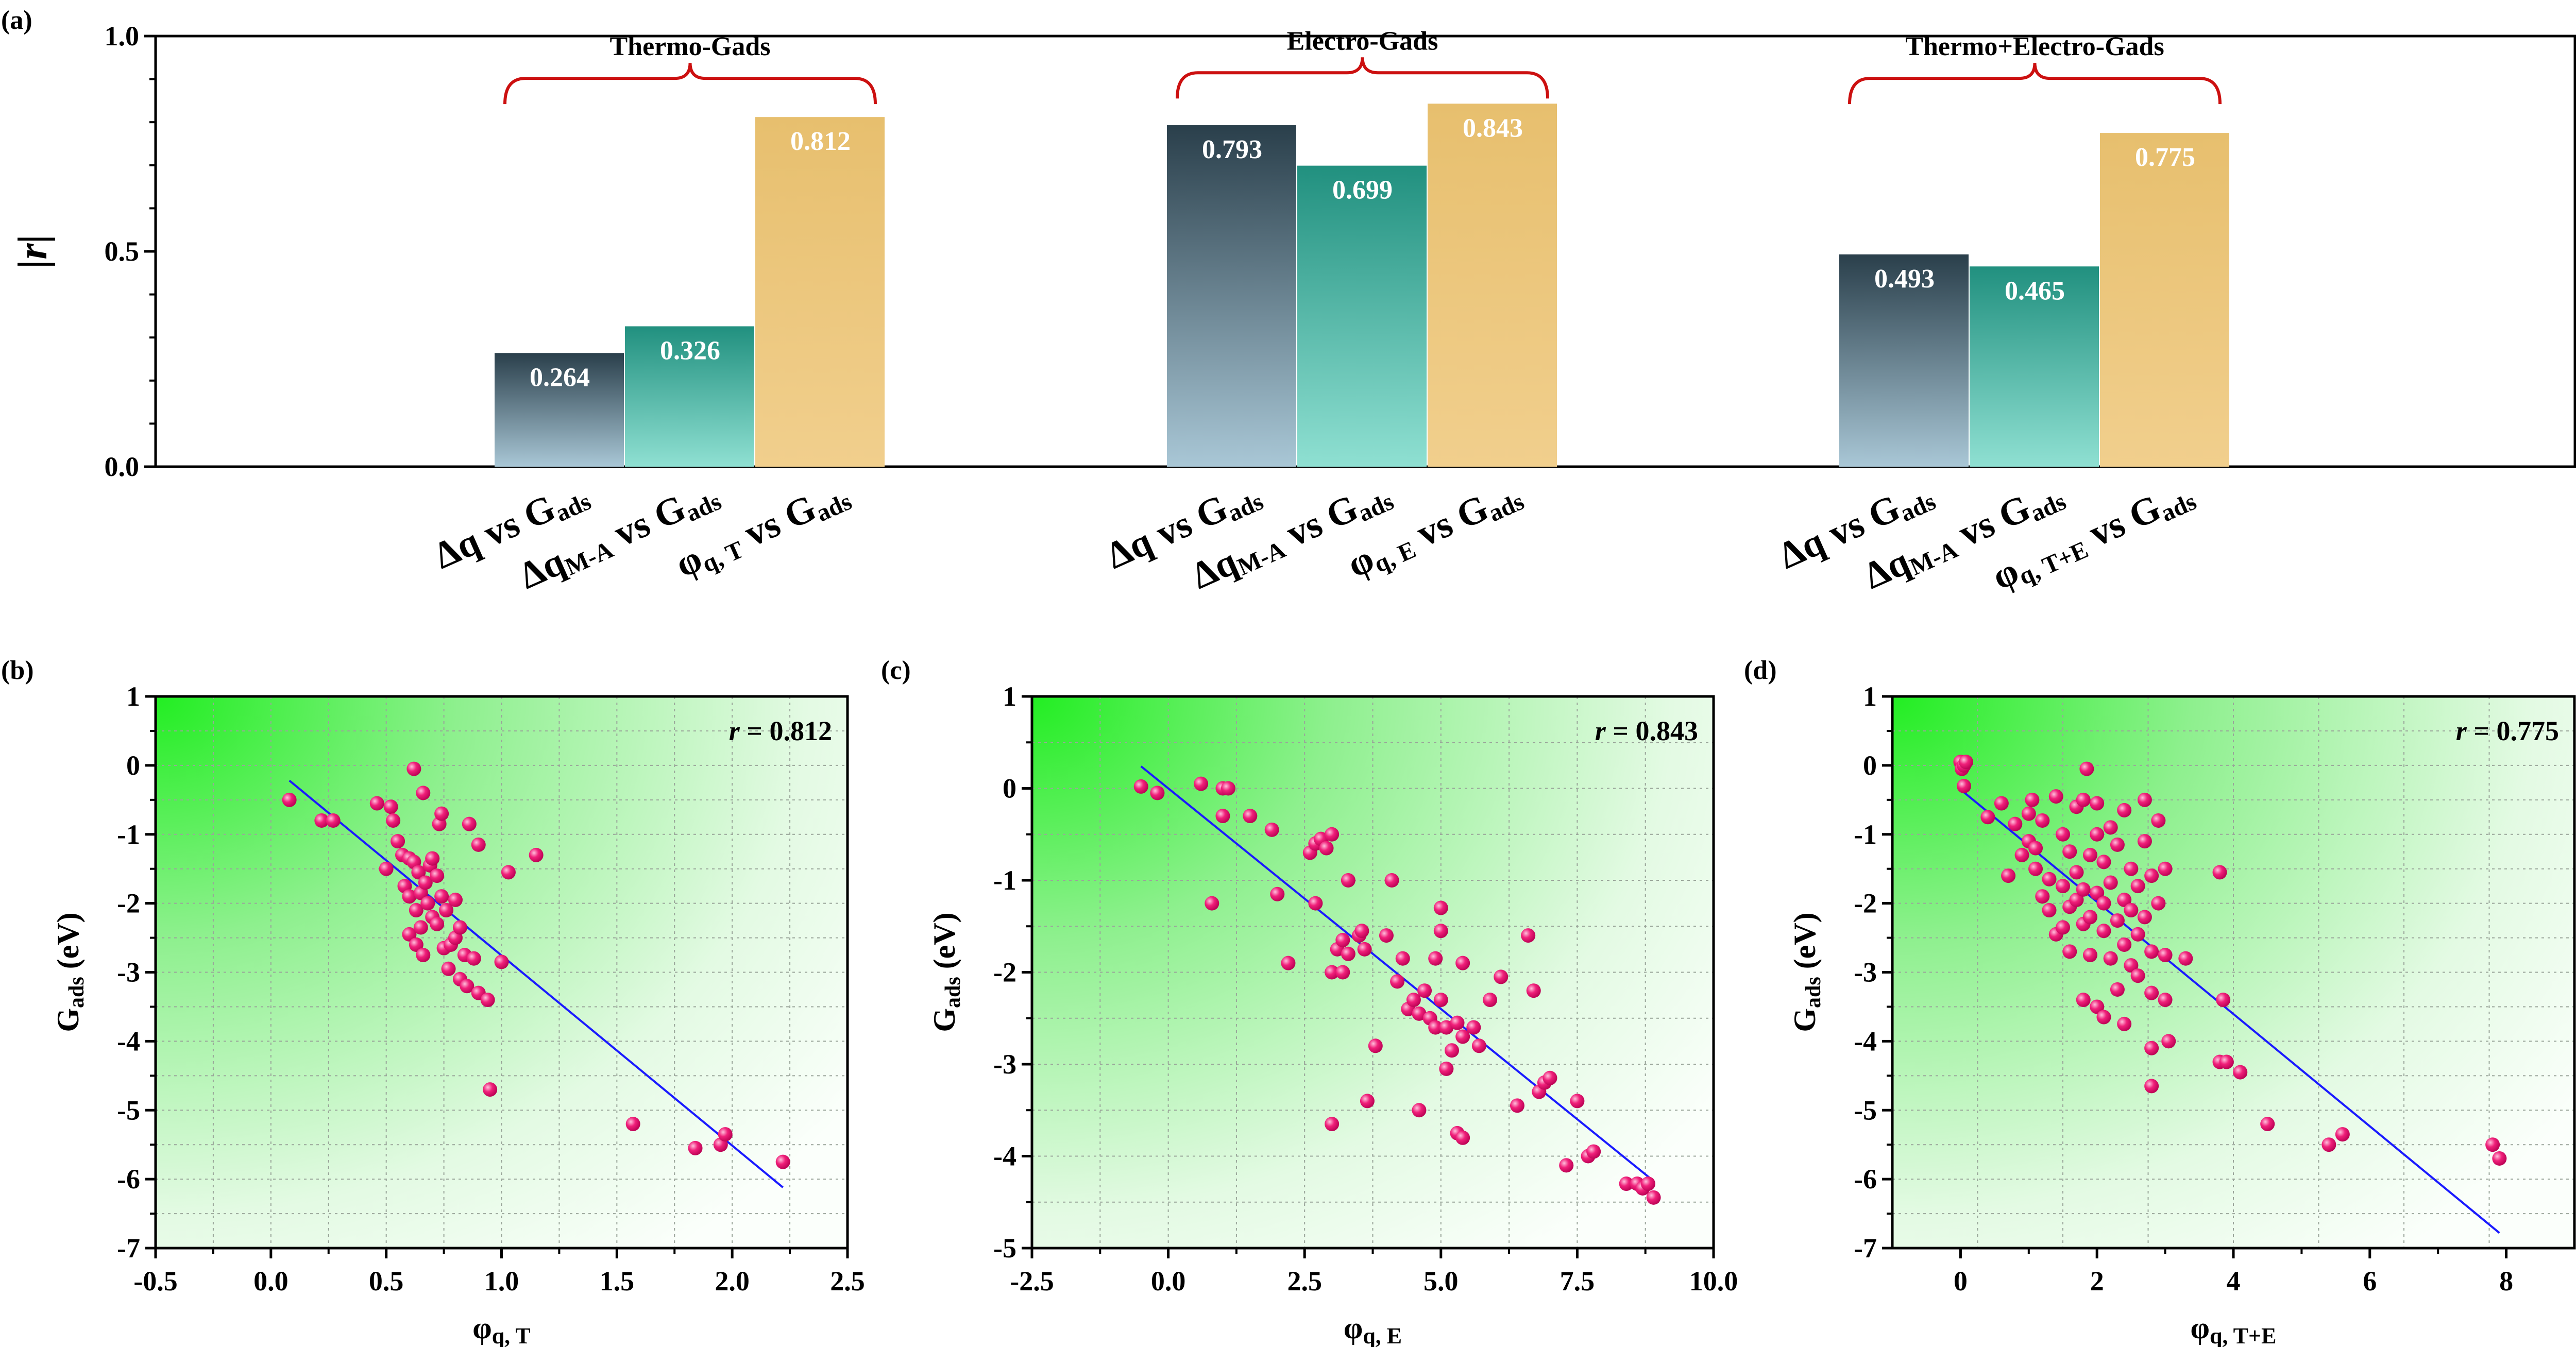 The height and width of the screenshot is (1347, 2576). Describe the element at coordinates (2506, 1281) in the screenshot. I see `x-tick-label: 8` at that location.